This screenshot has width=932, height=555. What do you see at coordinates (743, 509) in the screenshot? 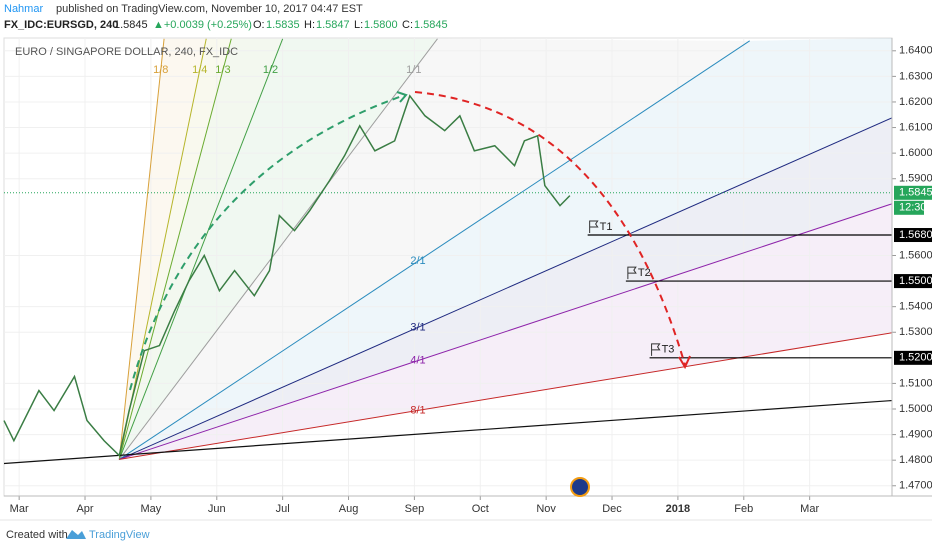
I see `x-tick-label: Feb` at bounding box center [743, 509].